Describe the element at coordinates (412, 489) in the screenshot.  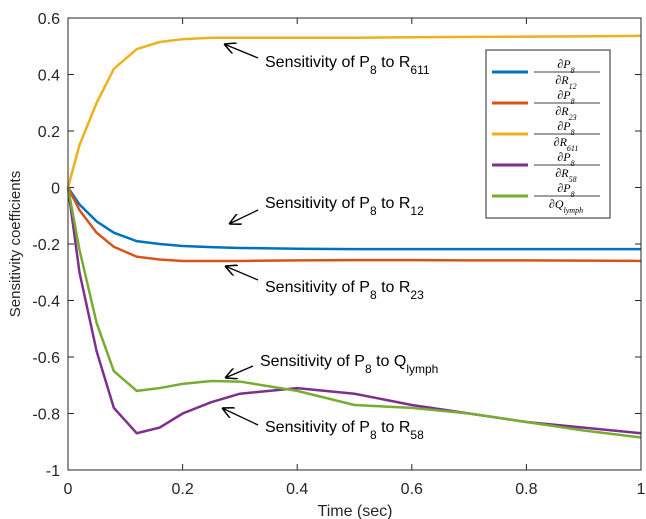
I see `x-tick-label: 0.6` at that location.